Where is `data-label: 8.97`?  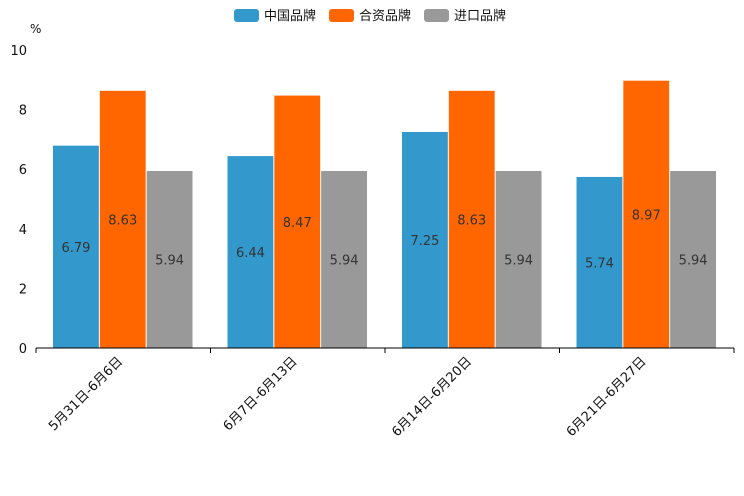
data-label: 8.97 is located at coordinates (646, 215).